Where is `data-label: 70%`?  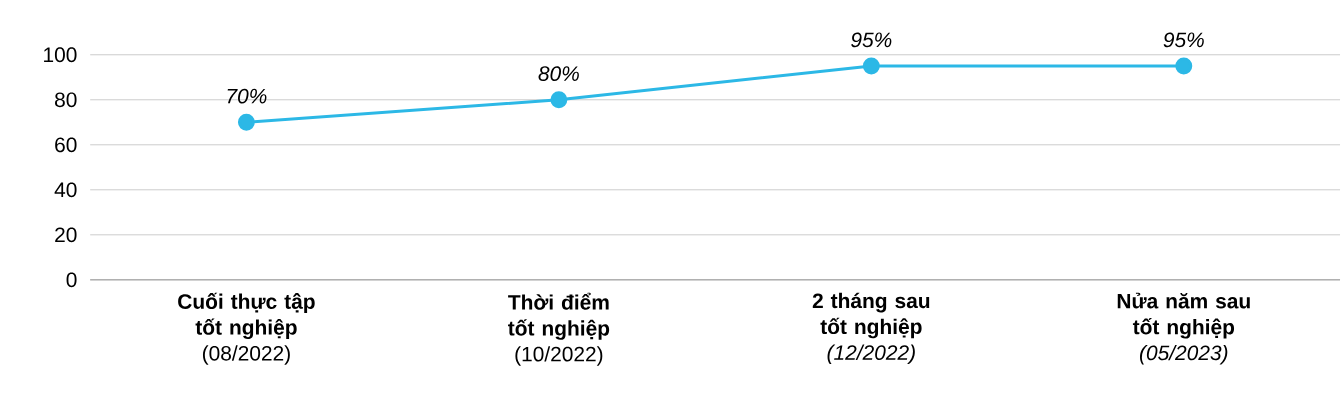 data-label: 70% is located at coordinates (247, 96).